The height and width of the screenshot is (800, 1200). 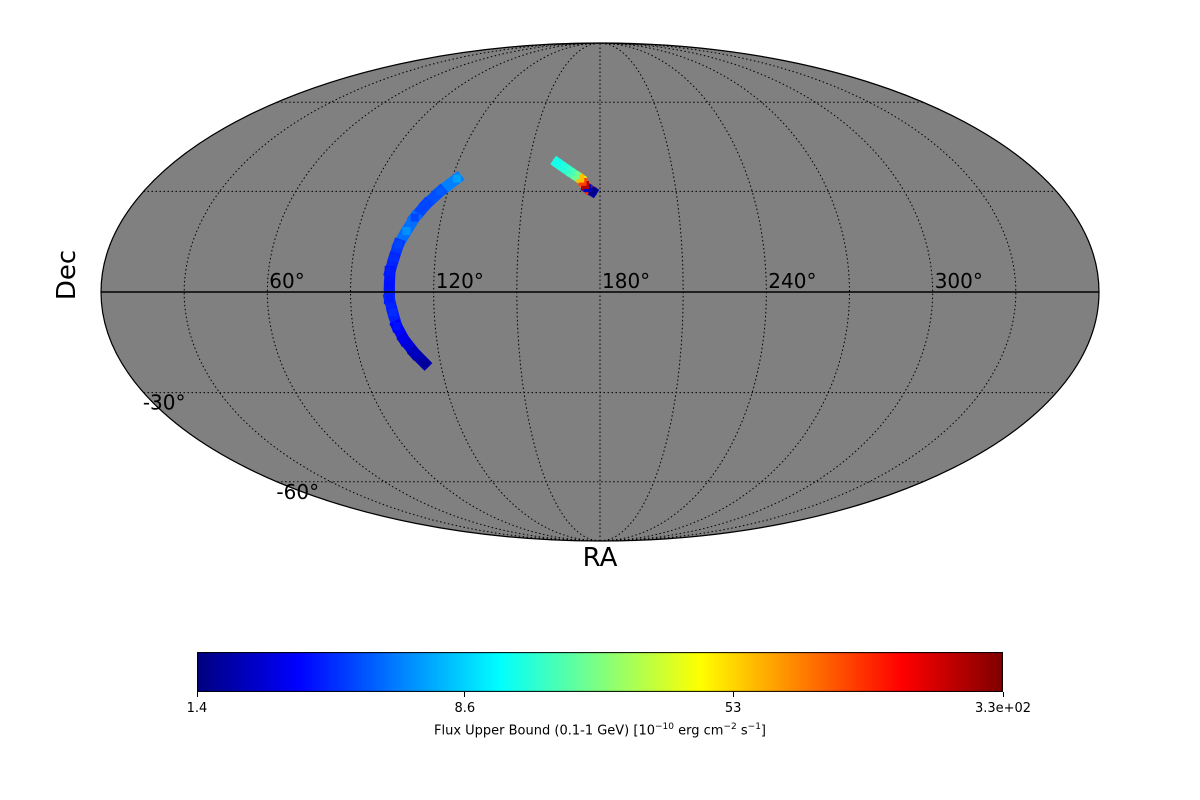 What do you see at coordinates (959, 281) in the screenshot?
I see `ra-tick-label: 300°` at bounding box center [959, 281].